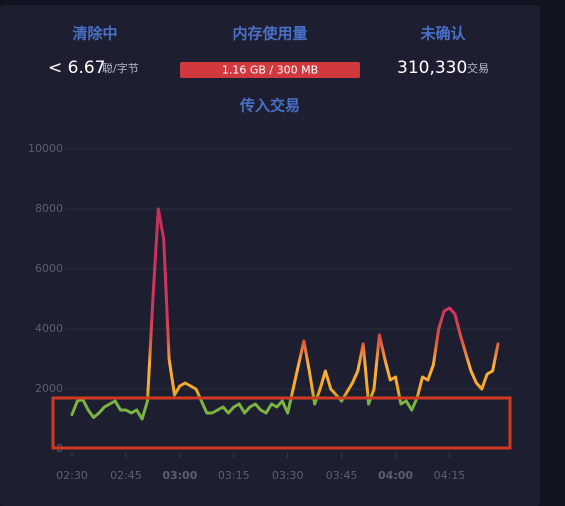  What do you see at coordinates (478, 68) in the screenshot?
I see `stat-unit: 交易` at bounding box center [478, 68].